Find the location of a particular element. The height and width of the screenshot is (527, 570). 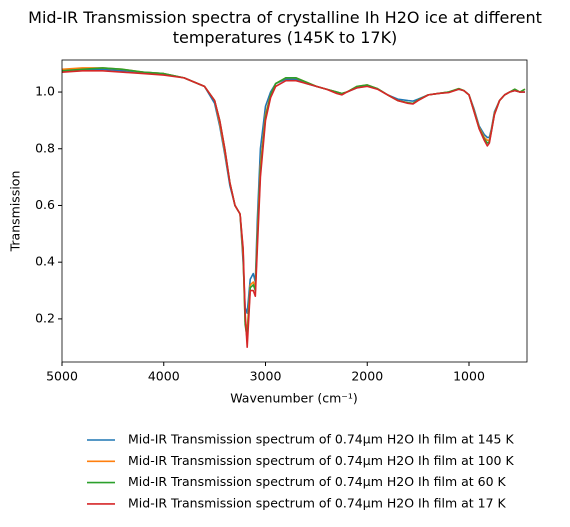

x-tick-label: 4000 is located at coordinates (164, 376).